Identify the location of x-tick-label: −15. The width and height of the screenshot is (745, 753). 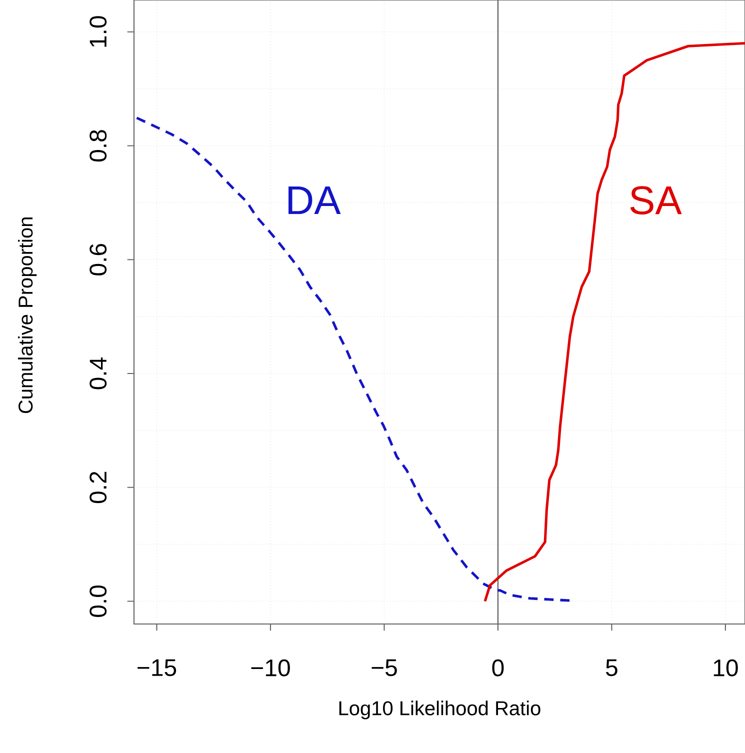
(157, 667).